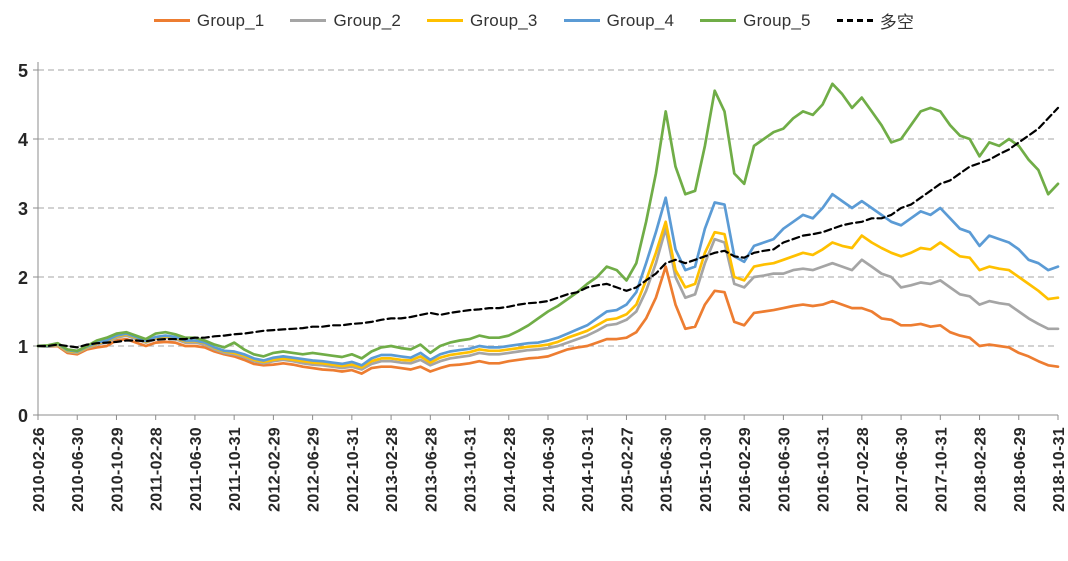 The height and width of the screenshot is (561, 1068). What do you see at coordinates (588, 469) in the screenshot?
I see `x-tick-label: 2014-10-31` at bounding box center [588, 469].